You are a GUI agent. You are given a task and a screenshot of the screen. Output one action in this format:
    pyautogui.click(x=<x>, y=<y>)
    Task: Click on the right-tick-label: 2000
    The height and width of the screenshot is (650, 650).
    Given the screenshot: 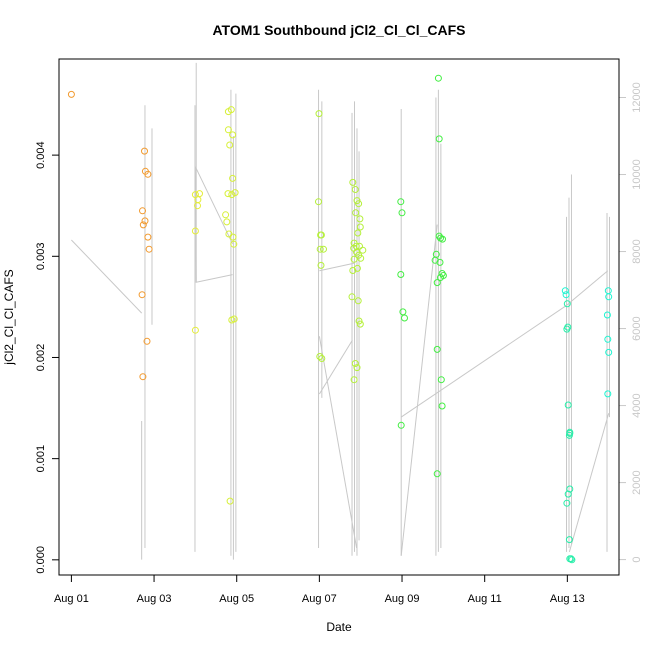 What is the action you would take?
    pyautogui.click(x=637, y=482)
    